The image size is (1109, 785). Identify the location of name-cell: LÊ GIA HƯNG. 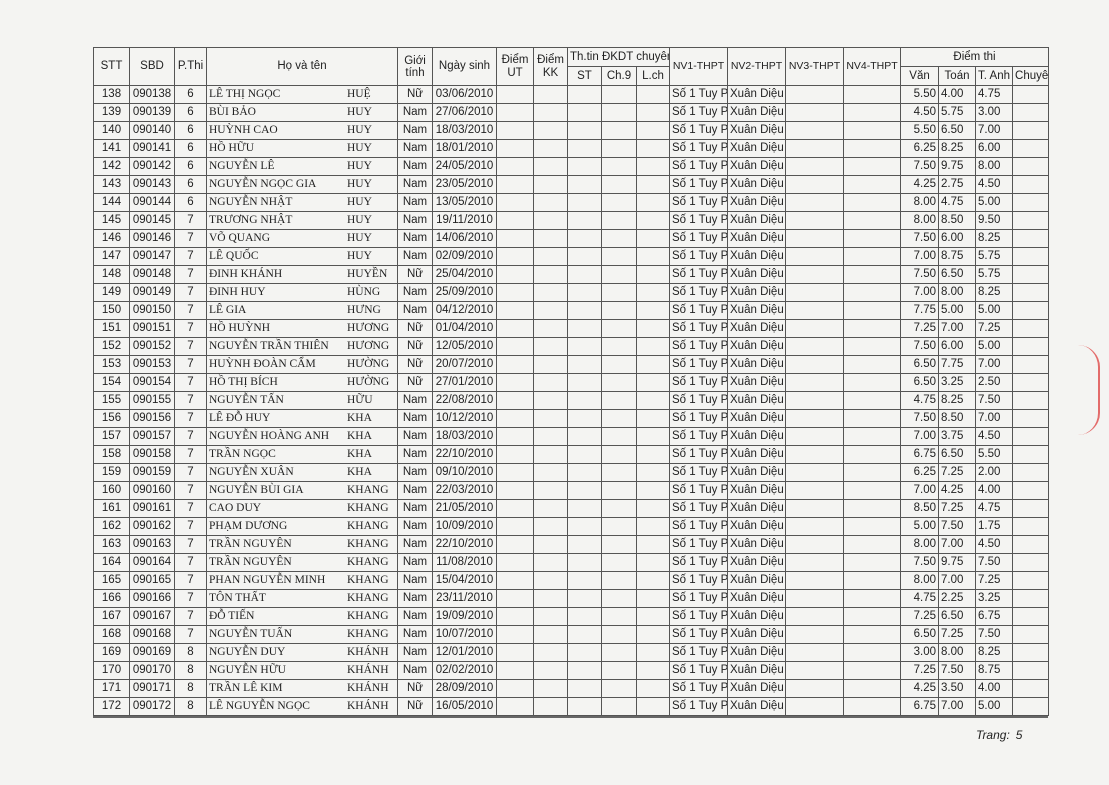
(302, 310).